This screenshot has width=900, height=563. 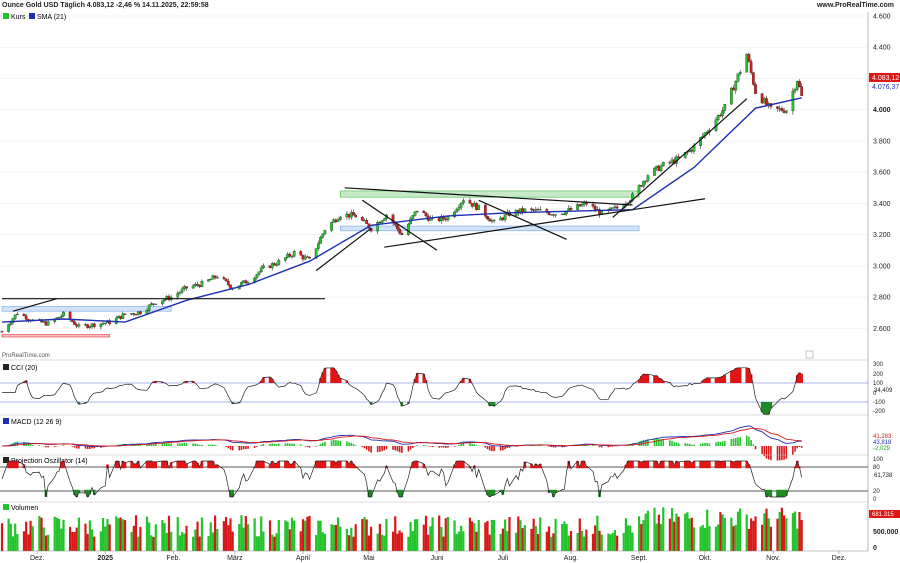 What do you see at coordinates (883, 515) in the screenshot?
I see `volume-value: 681.315` at bounding box center [883, 515].